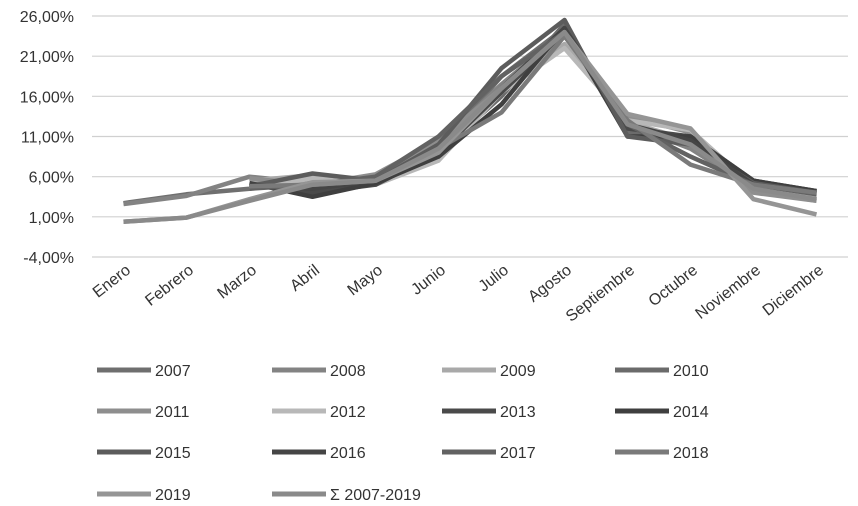 The width and height of the screenshot is (858, 506). What do you see at coordinates (550, 284) in the screenshot?
I see `x-tick-label: Agosto` at bounding box center [550, 284].